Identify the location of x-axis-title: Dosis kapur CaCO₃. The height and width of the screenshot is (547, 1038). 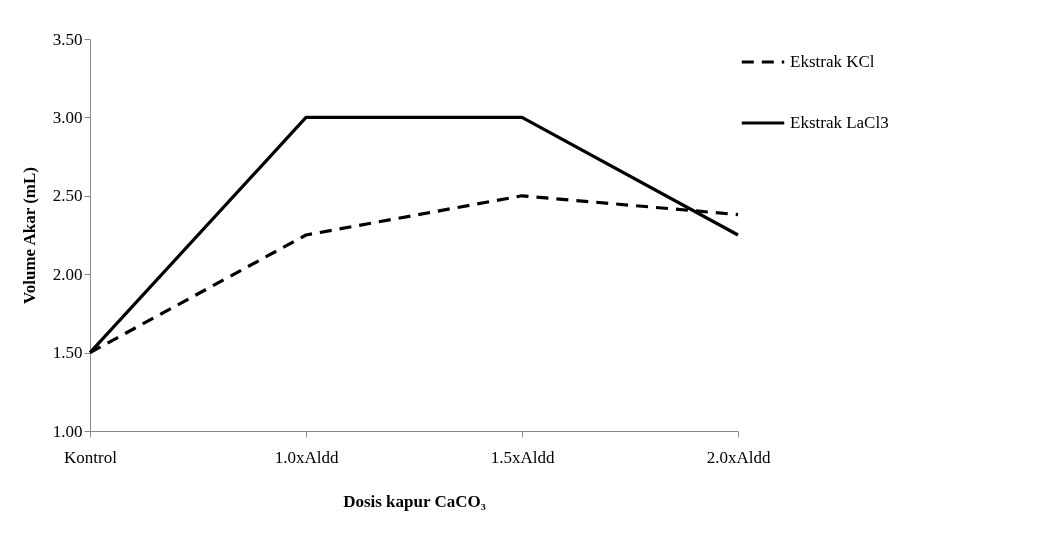
(414, 501).